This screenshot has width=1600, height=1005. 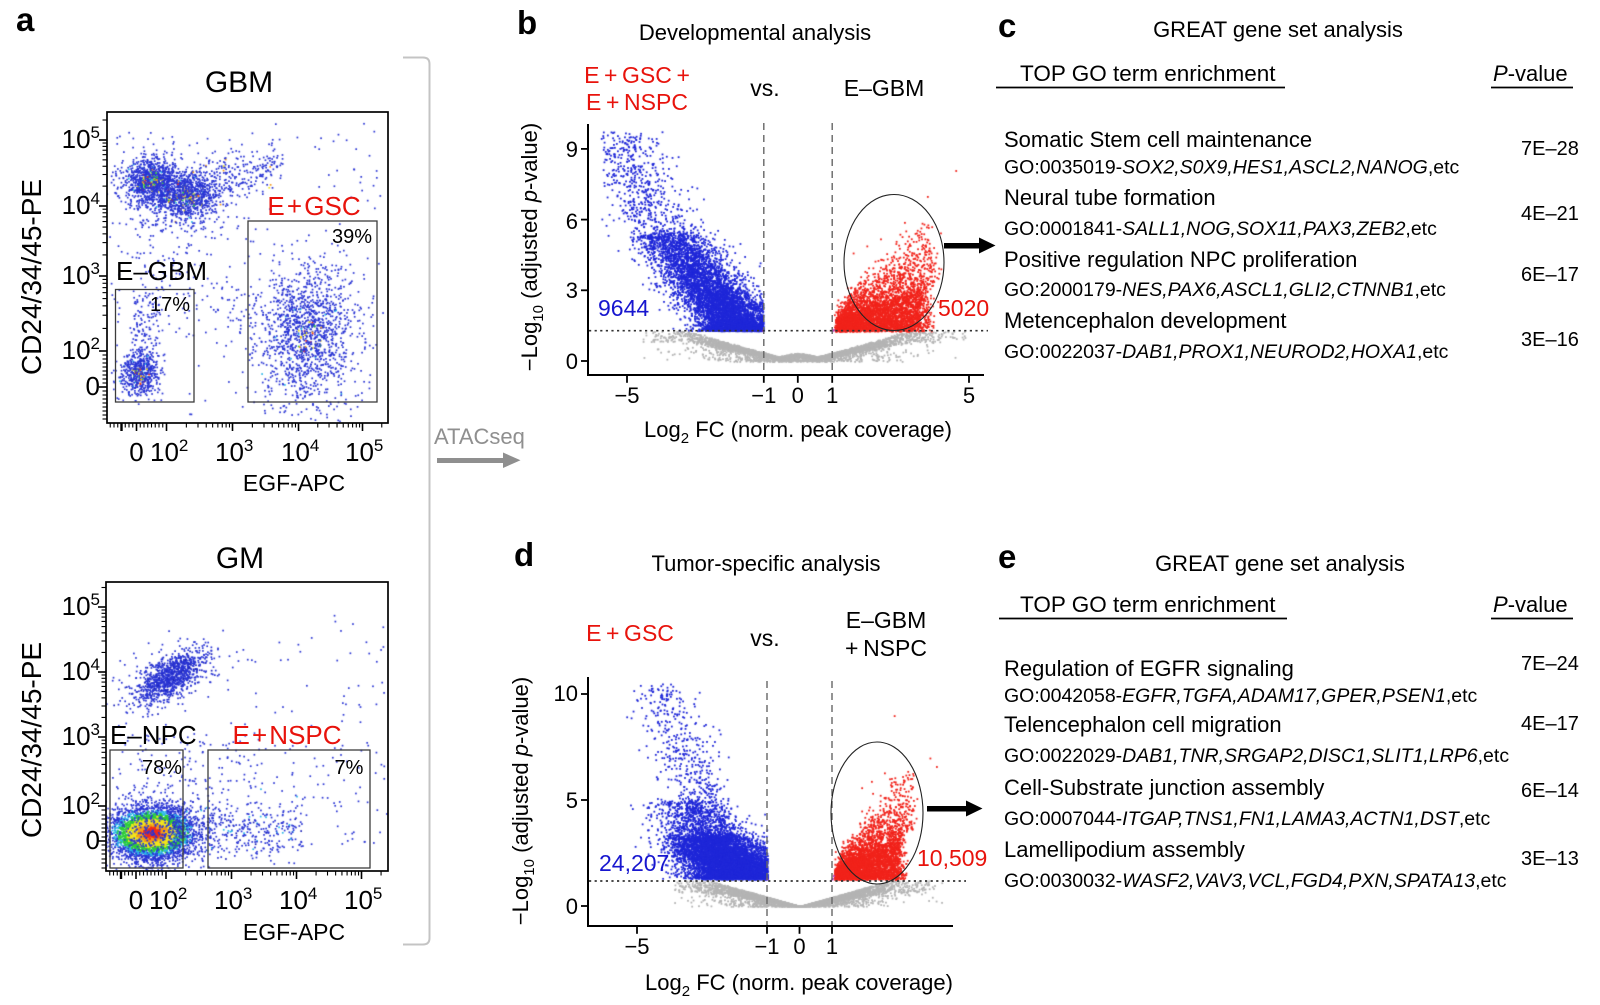 What do you see at coordinates (566, 693) in the screenshot?
I see `svg-text: 10` at bounding box center [566, 693].